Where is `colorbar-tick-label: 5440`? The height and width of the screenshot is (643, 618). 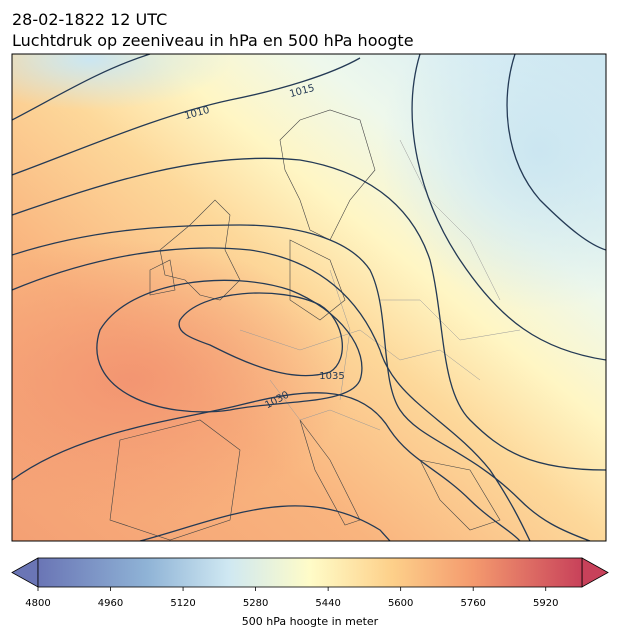
colorbar-tick-label: 5440 is located at coordinates (327, 603).